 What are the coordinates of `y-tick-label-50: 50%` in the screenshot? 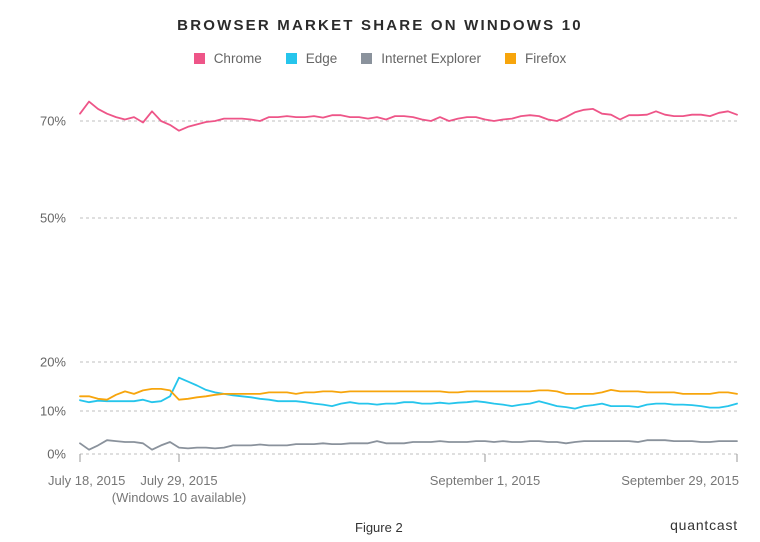 It's located at (53, 218).